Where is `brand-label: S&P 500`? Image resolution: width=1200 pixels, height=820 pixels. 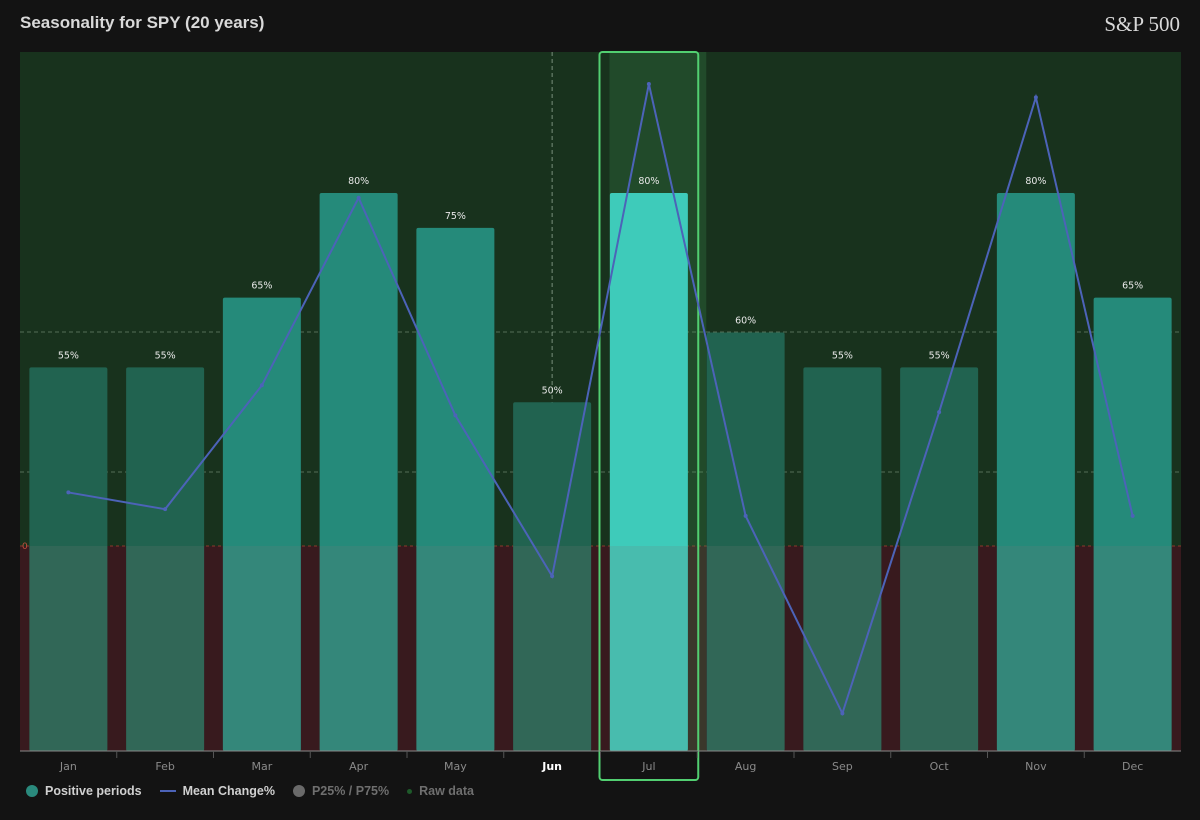 brand-label: S&P 500 is located at coordinates (1142, 24).